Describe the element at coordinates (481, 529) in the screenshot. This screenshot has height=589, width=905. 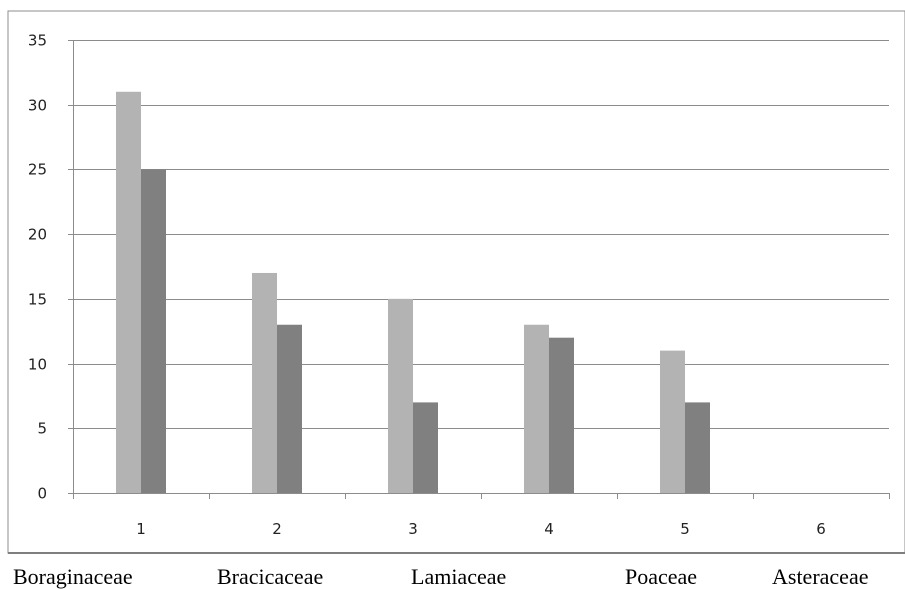
I see `x-tick-labels: 1 2 3 4 5 6` at that location.